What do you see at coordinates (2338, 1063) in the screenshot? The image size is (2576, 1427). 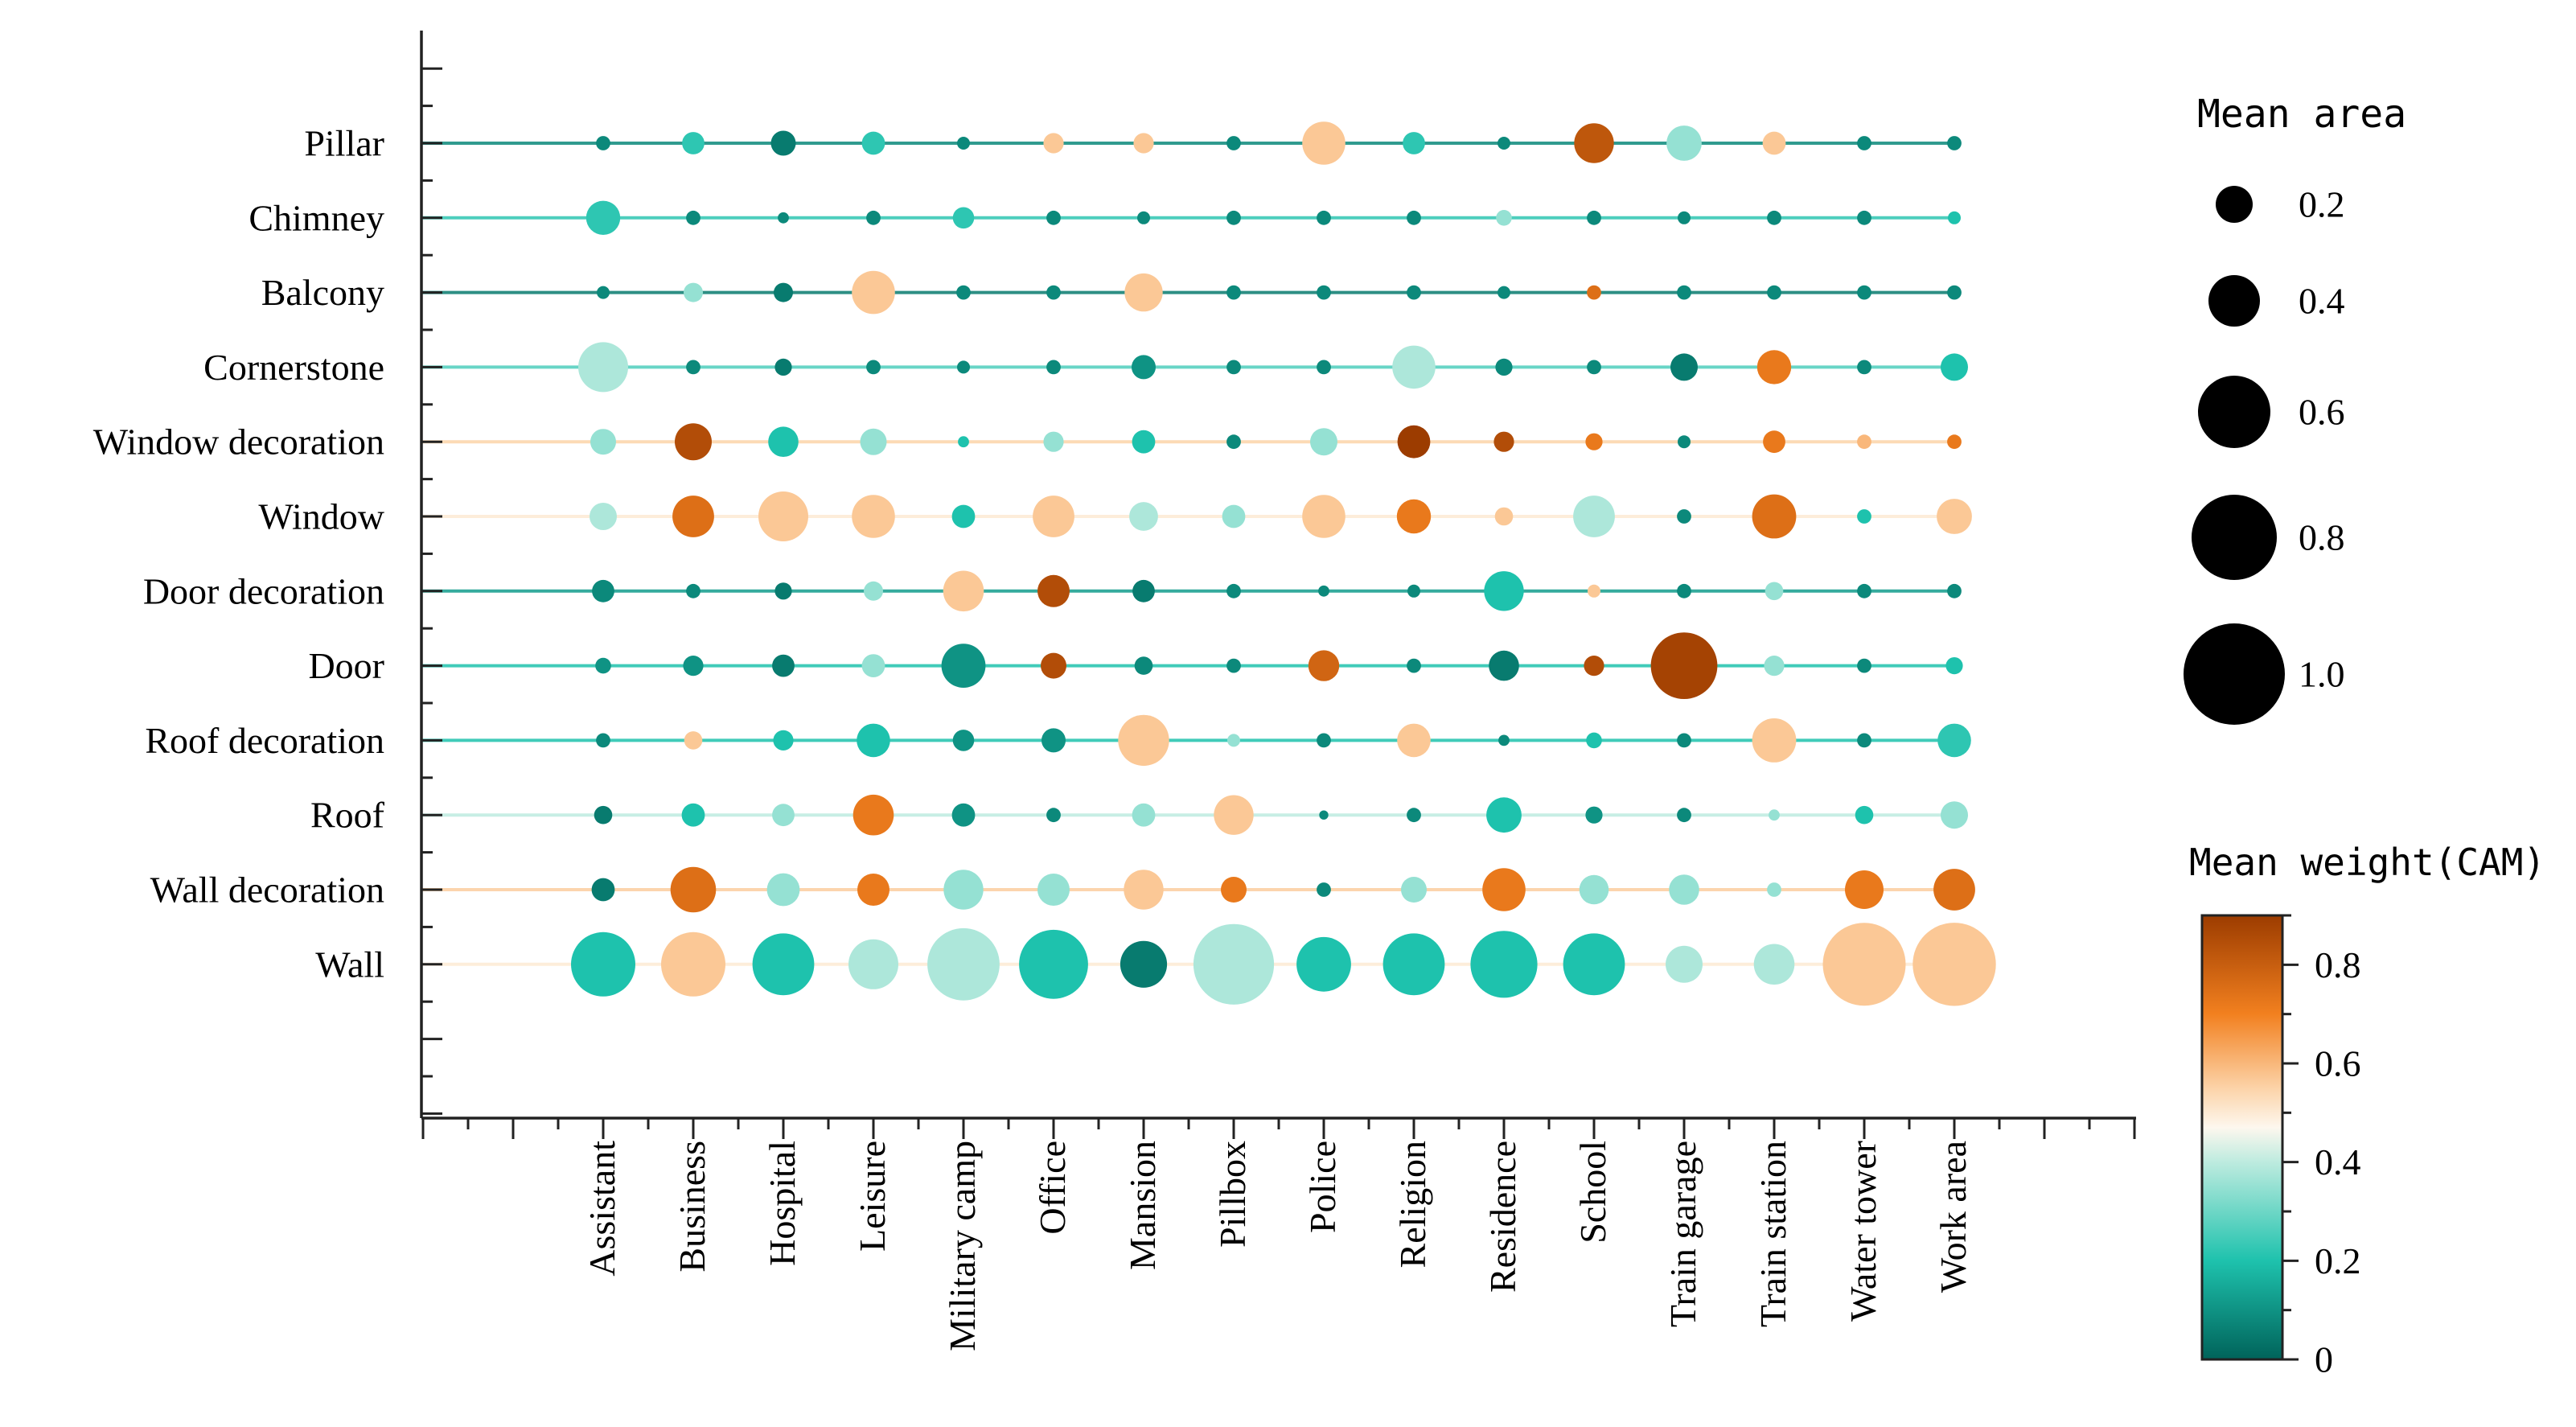 I see `colorbar-tick-label: 0.6` at bounding box center [2338, 1063].